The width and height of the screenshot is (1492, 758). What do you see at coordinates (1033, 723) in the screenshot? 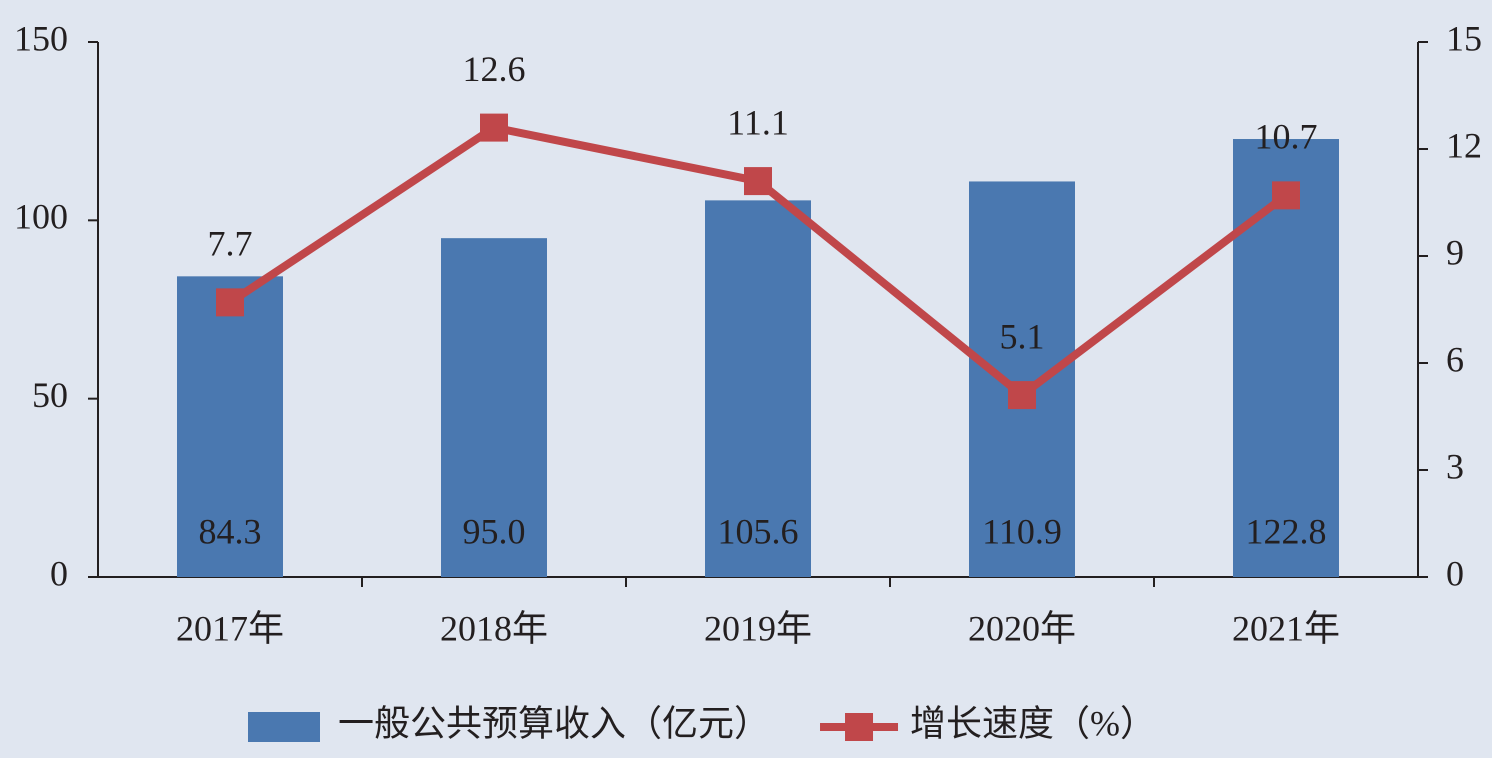
I see `legend-label: 增长速度（%）` at bounding box center [1033, 723].